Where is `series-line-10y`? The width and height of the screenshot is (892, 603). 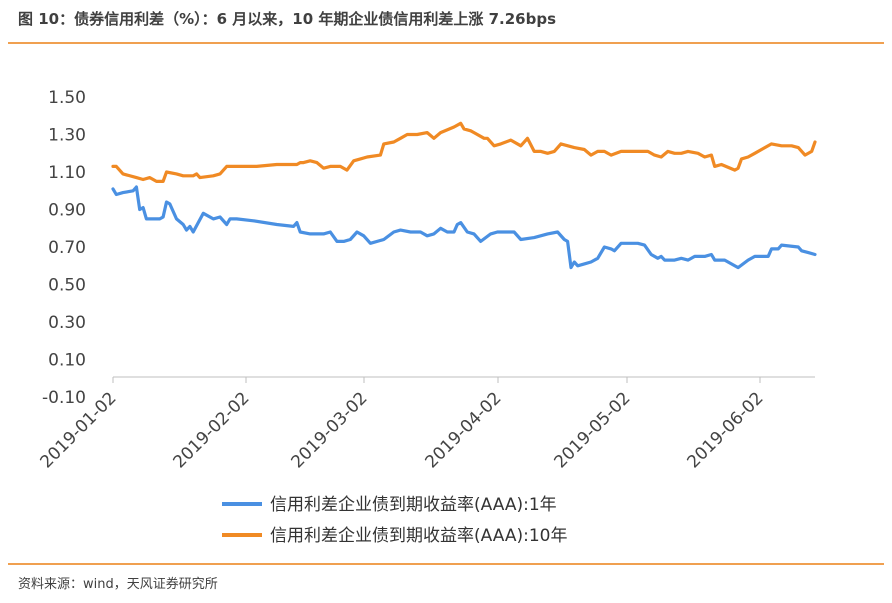 series-line-10y is located at coordinates (464, 152).